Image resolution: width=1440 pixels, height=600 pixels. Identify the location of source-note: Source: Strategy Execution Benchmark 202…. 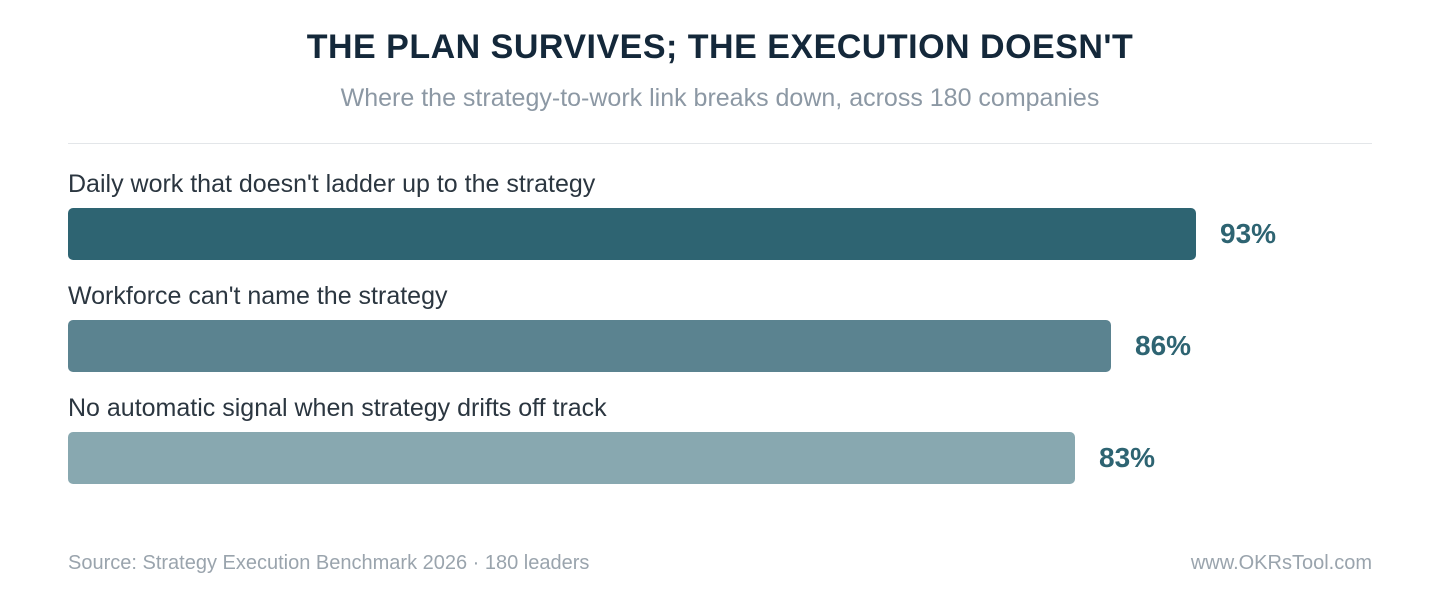
(329, 563).